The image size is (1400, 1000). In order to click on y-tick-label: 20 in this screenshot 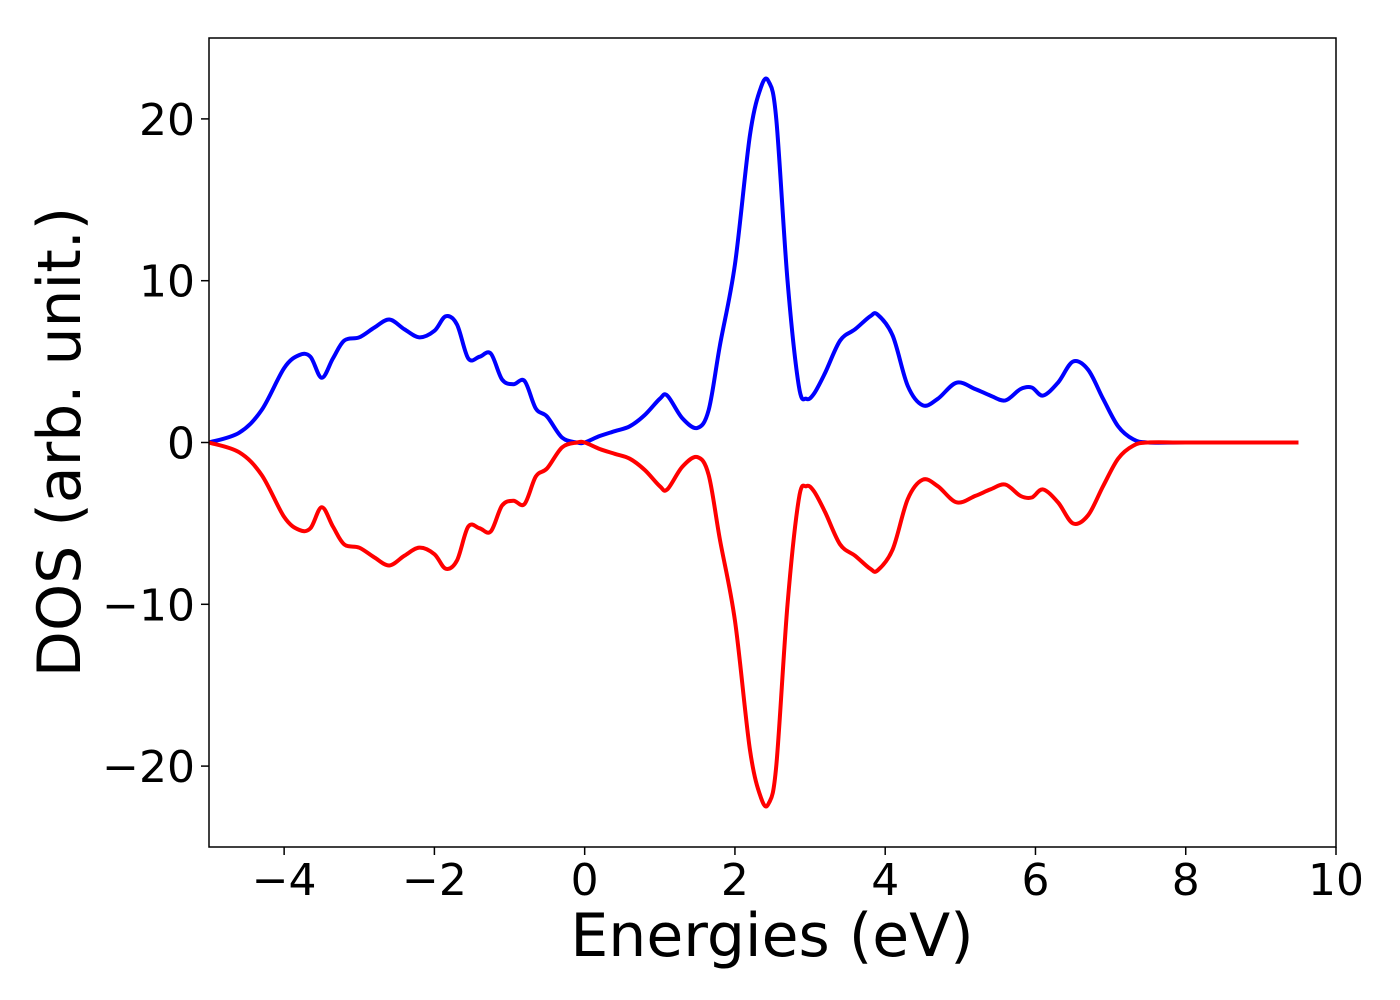, I will do `click(167, 120)`.